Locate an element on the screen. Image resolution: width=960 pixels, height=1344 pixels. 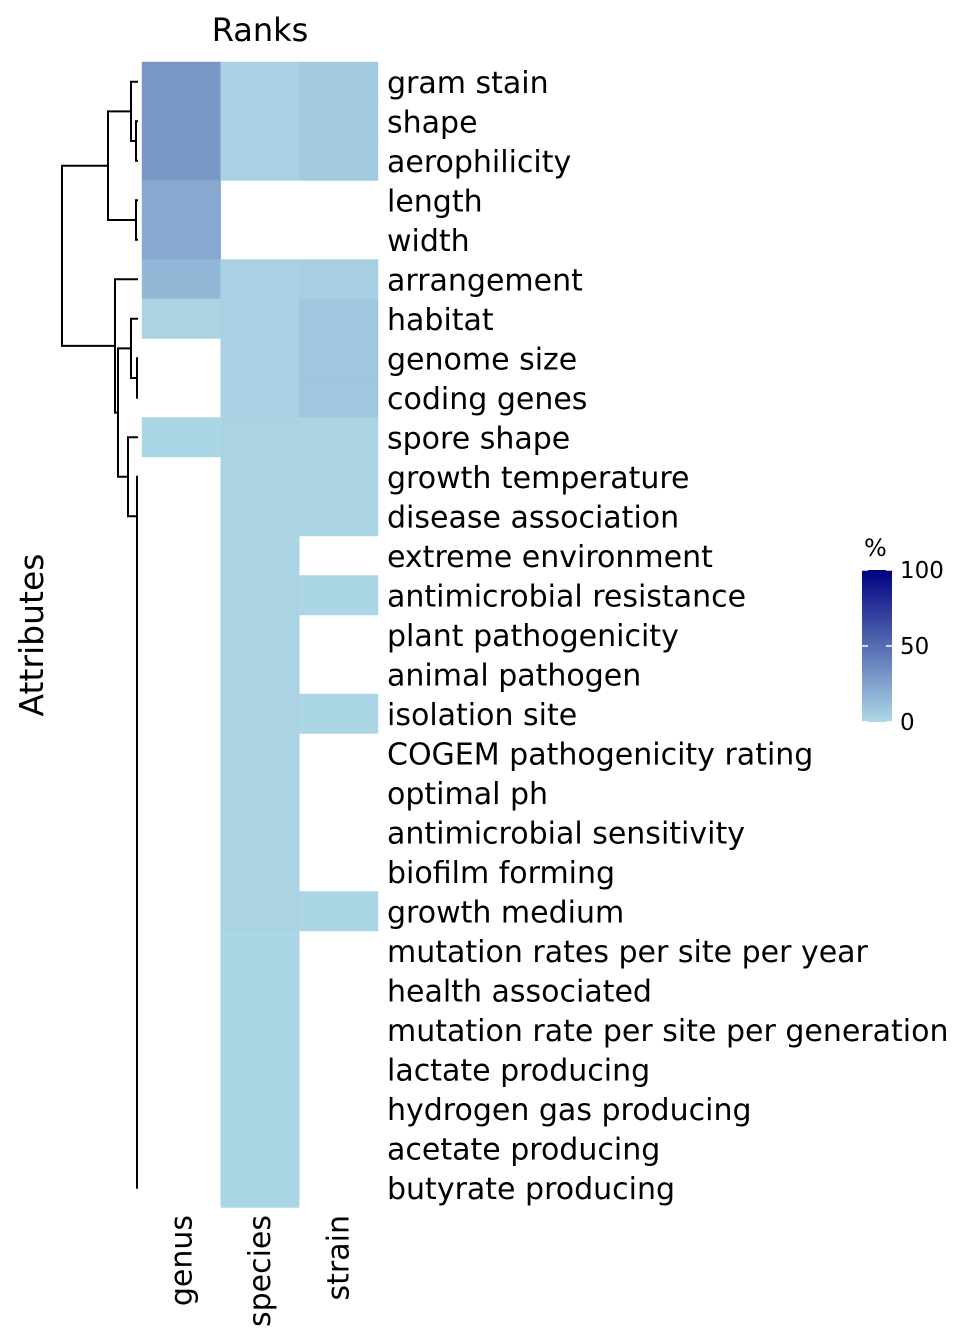
column-label: strain is located at coordinates (339, 1257).